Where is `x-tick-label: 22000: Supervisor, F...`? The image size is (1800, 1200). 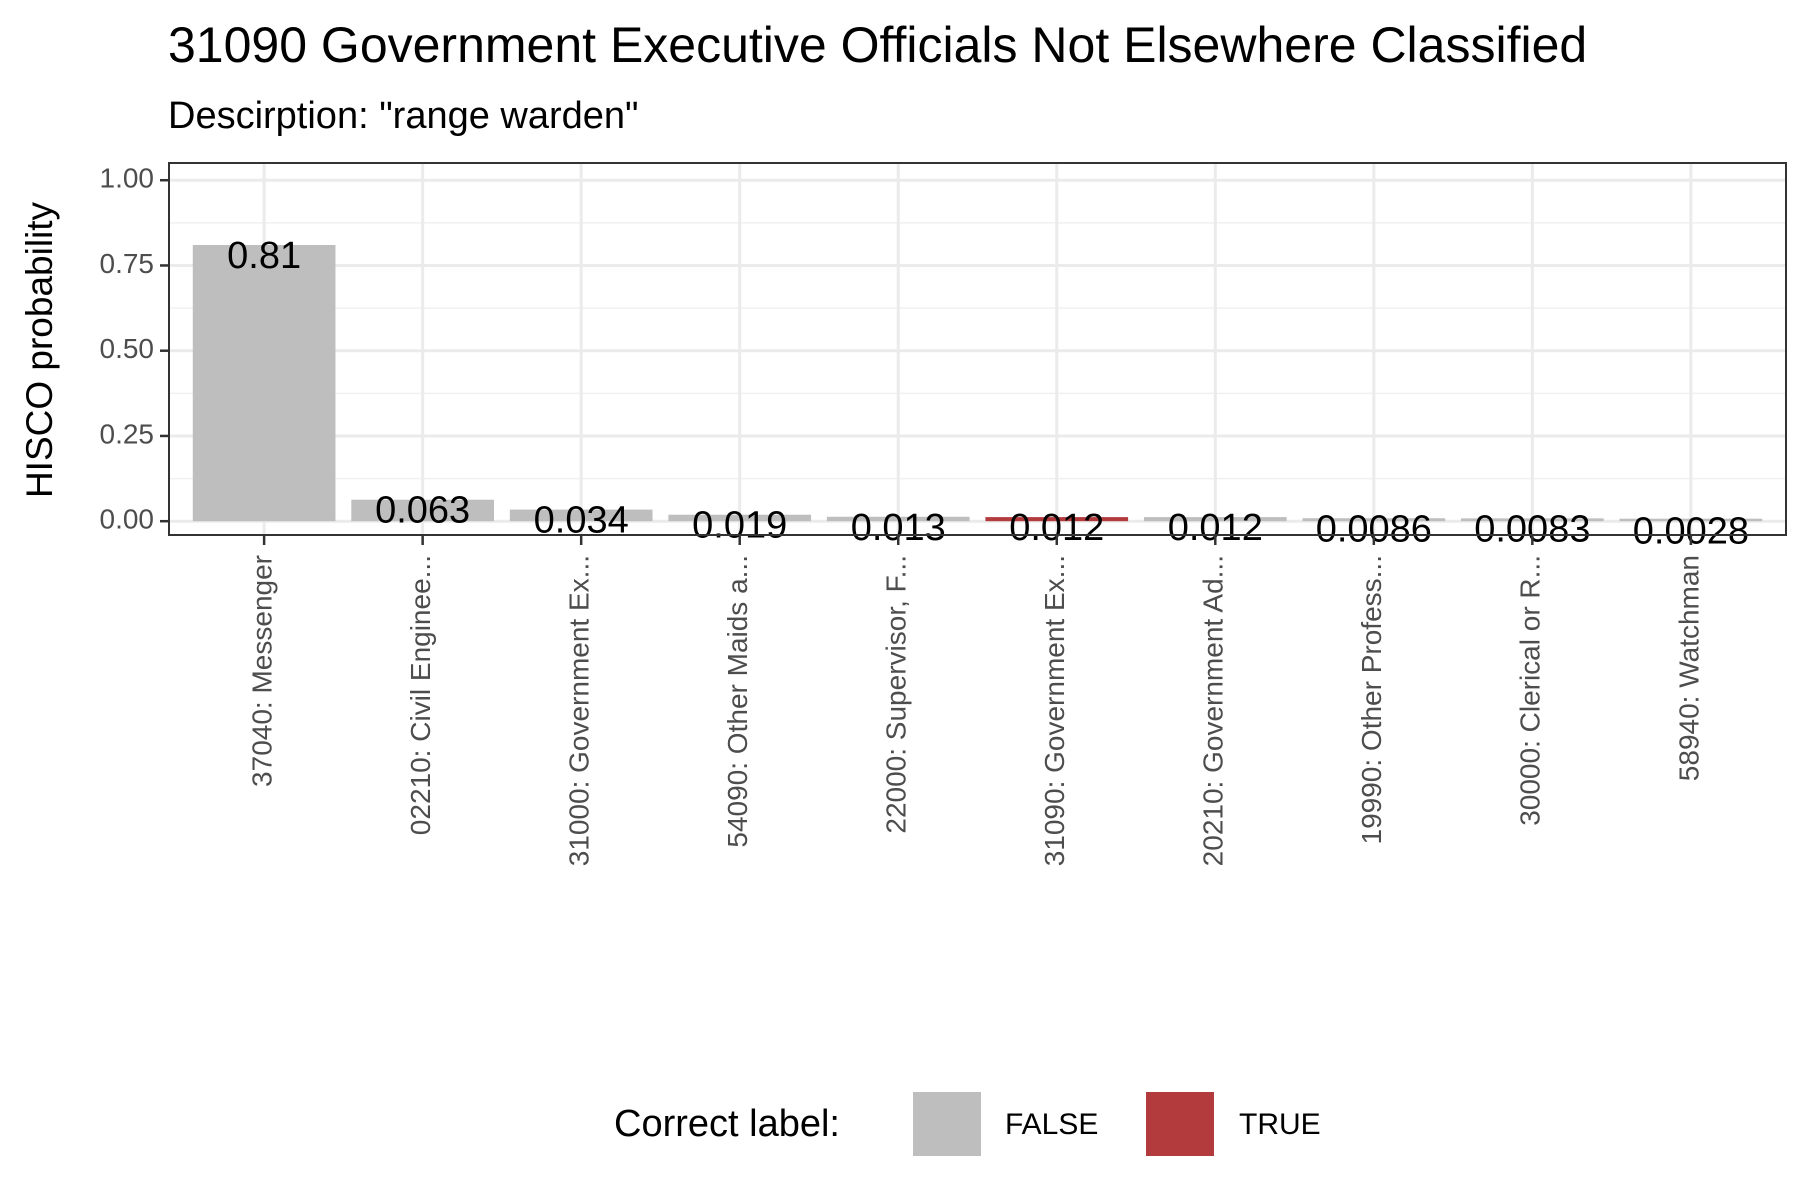
x-tick-label: 22000: Supervisor, F... is located at coordinates (896, 694).